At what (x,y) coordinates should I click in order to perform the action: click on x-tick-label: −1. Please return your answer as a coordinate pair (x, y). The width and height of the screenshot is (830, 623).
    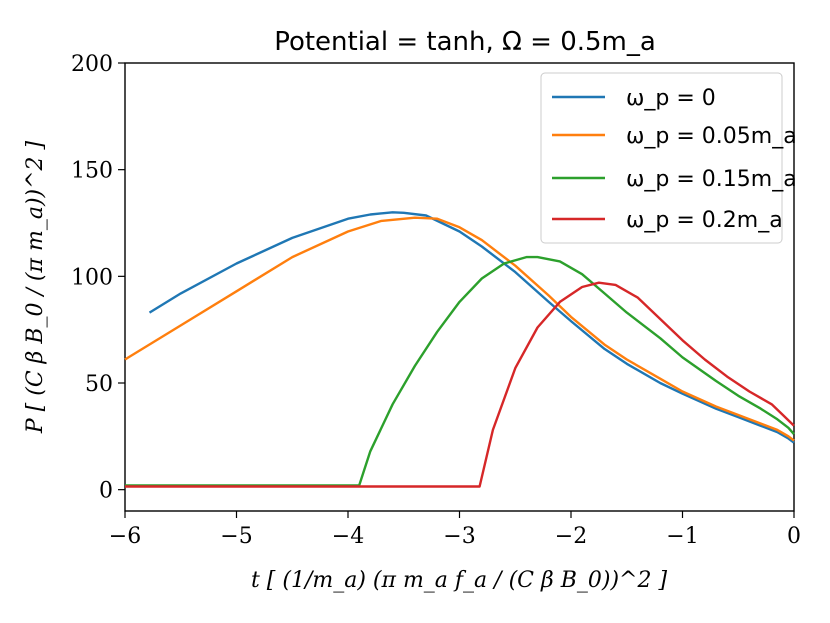
    Looking at the image, I should click on (682, 536).